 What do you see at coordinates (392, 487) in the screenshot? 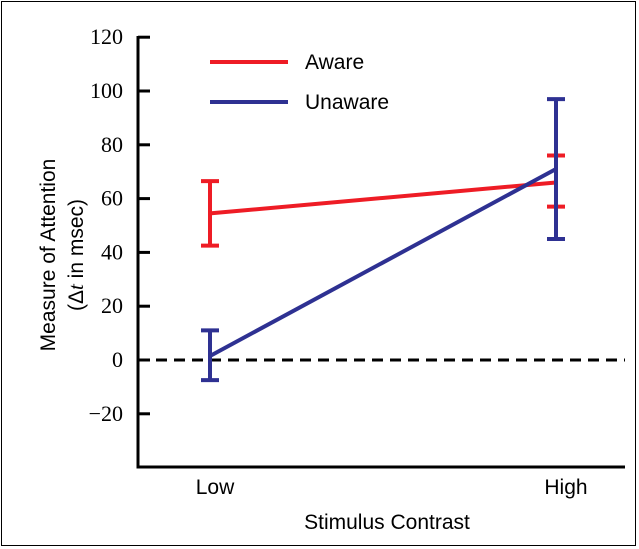
I see `x-category-labels: Low High` at bounding box center [392, 487].